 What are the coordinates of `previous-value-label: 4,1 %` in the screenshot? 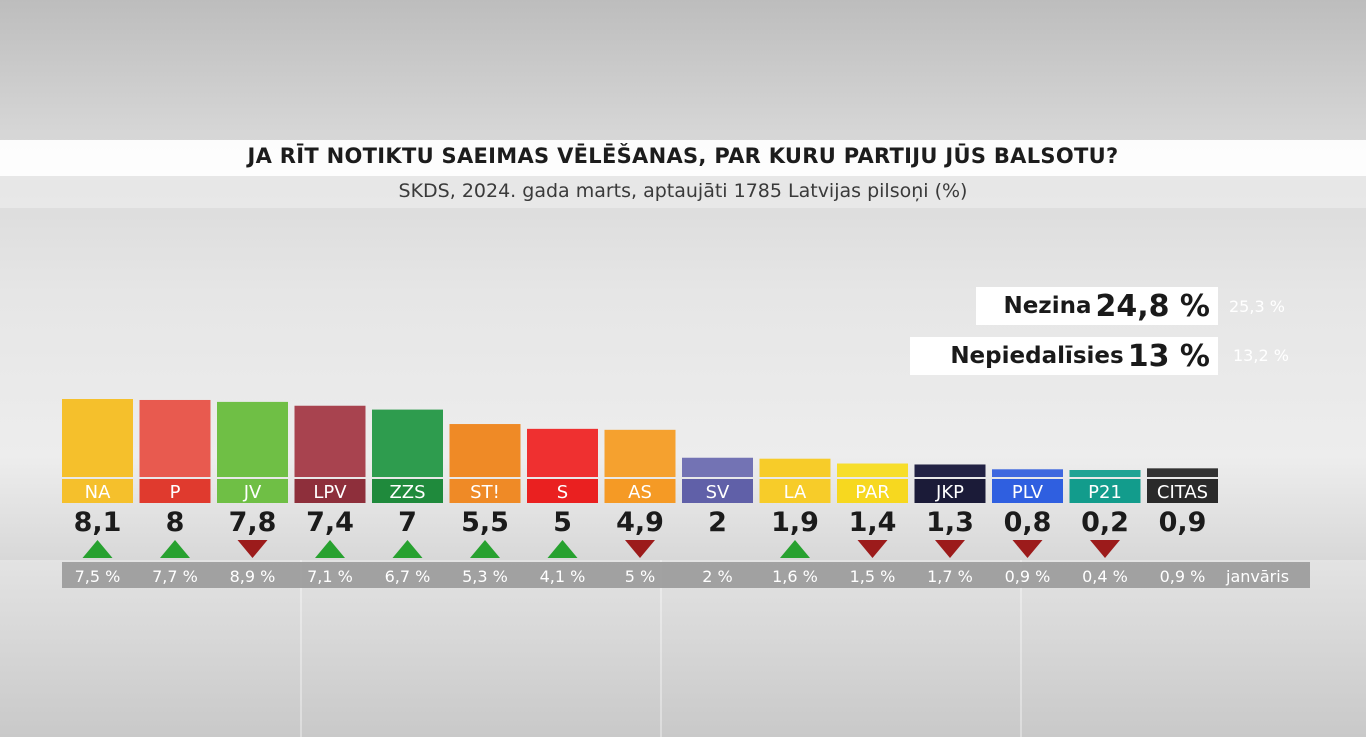 It's located at (563, 576).